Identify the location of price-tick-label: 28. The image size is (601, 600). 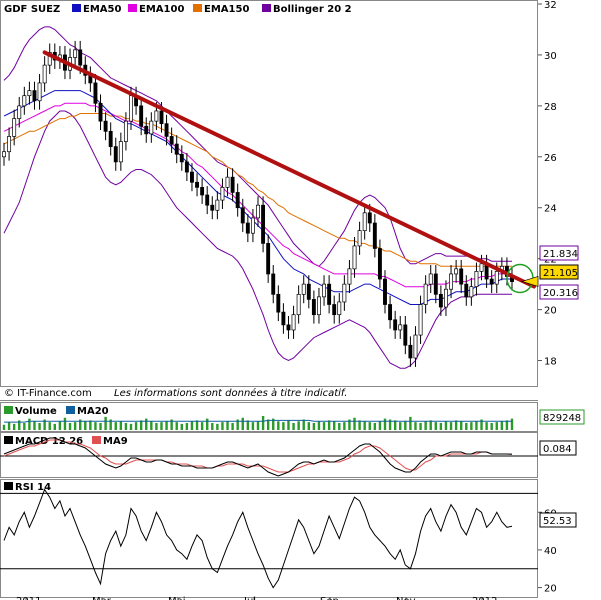
(550, 107).